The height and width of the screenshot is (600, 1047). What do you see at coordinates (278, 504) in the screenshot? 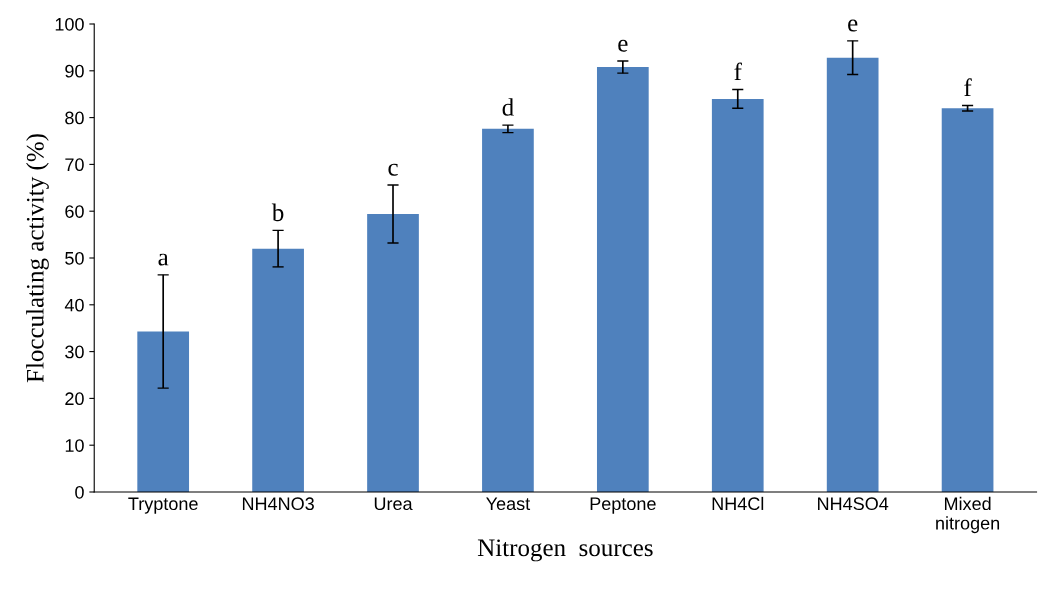
I see `x-tick-label: NH4NO3` at bounding box center [278, 504].